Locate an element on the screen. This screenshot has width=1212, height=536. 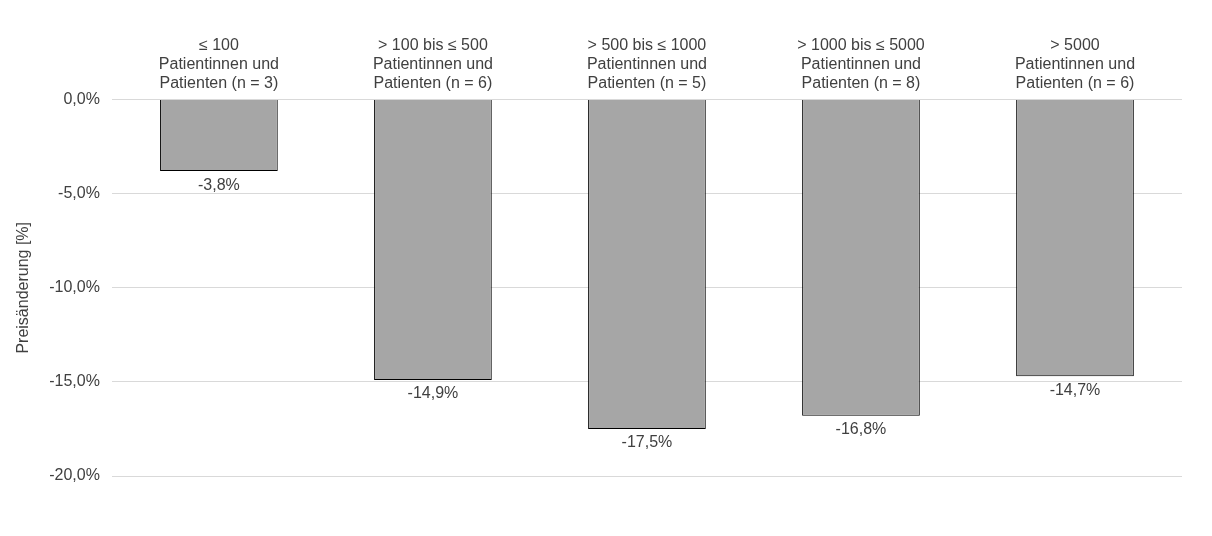
y-axis-title: Preisänderung [%] is located at coordinates (23, 287).